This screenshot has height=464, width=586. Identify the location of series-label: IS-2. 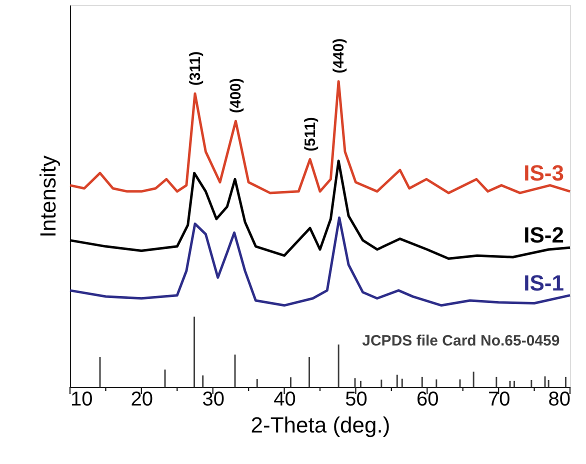
(544, 235).